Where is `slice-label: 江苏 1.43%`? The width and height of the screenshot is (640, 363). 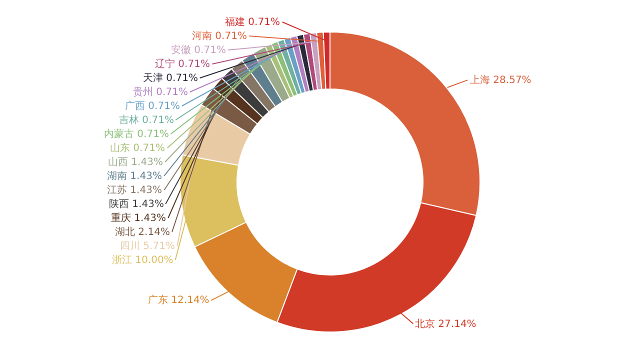
slice-label: 江苏 1.43% is located at coordinates (134, 190).